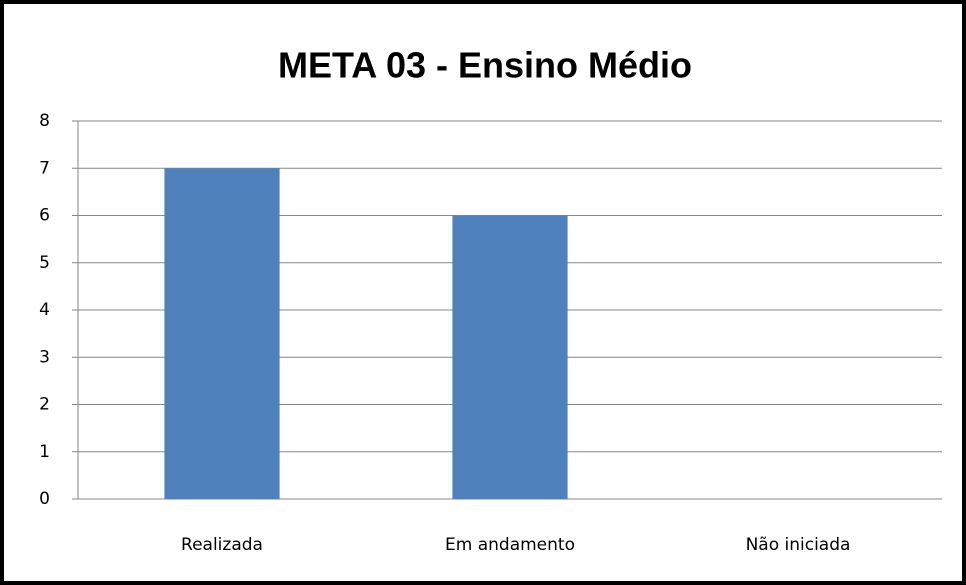  I want to click on x-tick-label: Realizada, so click(222, 545).